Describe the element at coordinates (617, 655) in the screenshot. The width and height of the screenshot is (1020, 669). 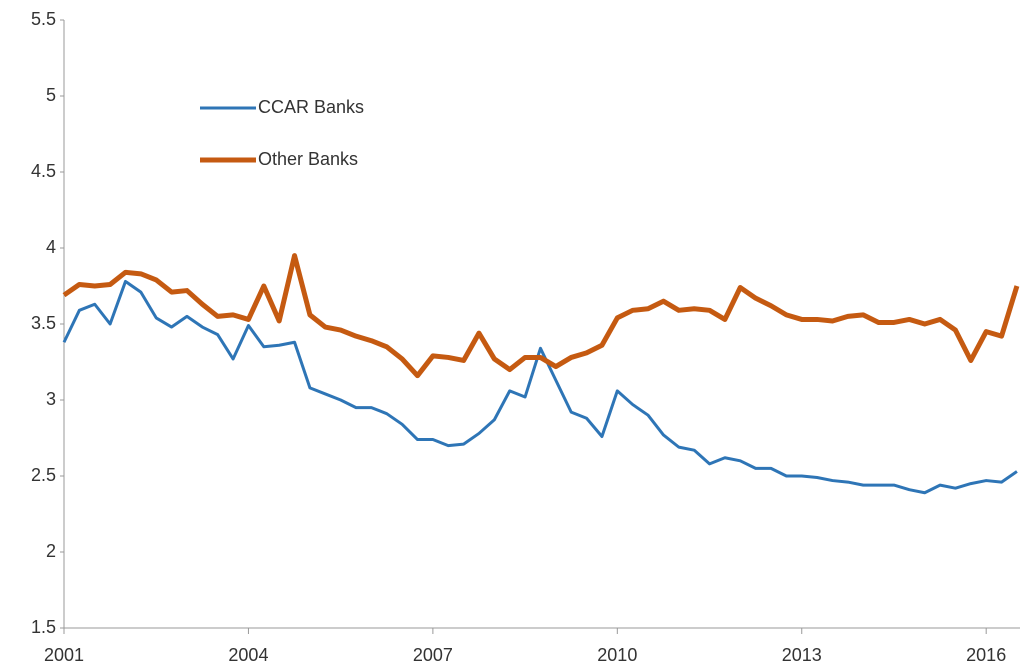
I see `x-tick-label: 2010` at that location.